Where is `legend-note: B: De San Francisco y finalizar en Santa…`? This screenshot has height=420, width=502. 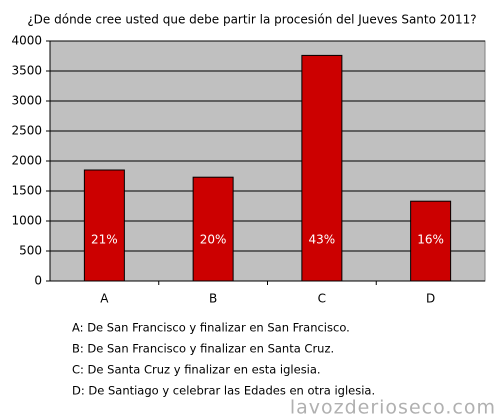 legend-note: B: De San Francisco y finalizar en Santa… is located at coordinates (203, 349).